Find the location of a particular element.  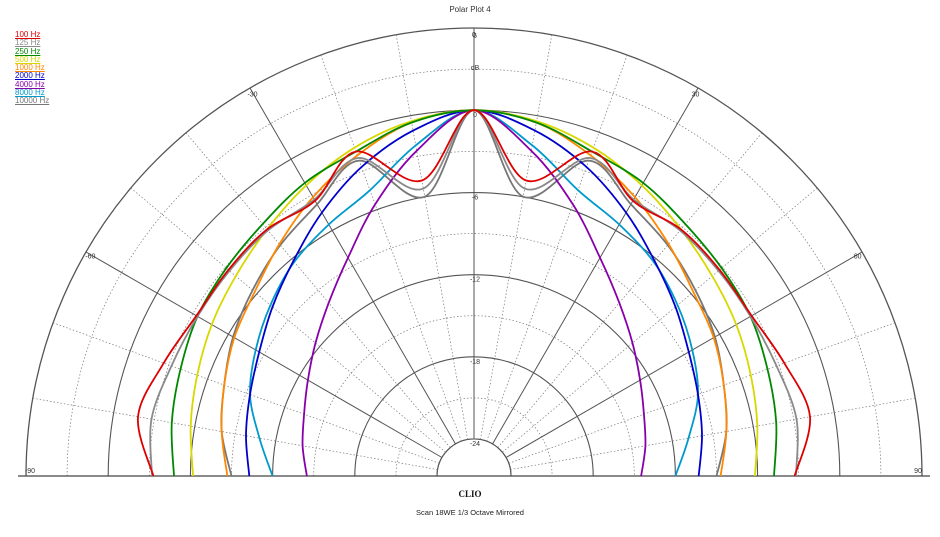

legend-entry: 10000 Hz is located at coordinates (32, 101).